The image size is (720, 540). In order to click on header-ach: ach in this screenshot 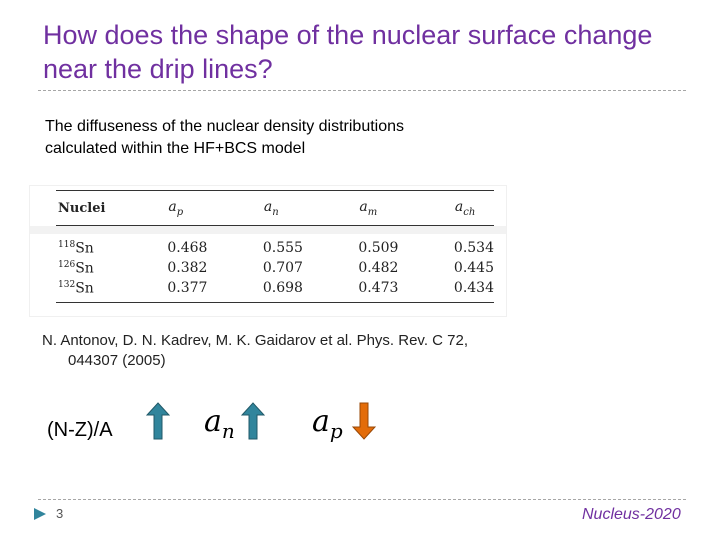, I will do `click(473, 208)`.